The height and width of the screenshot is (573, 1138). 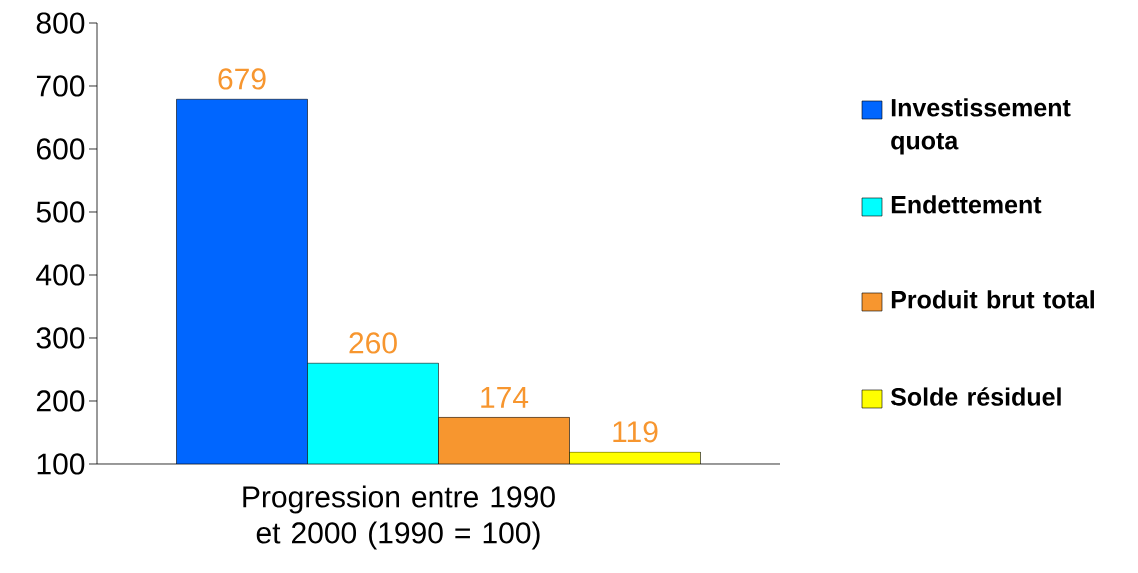 What do you see at coordinates (975, 396) in the screenshot?
I see `legend-label: Solde résiduel` at bounding box center [975, 396].